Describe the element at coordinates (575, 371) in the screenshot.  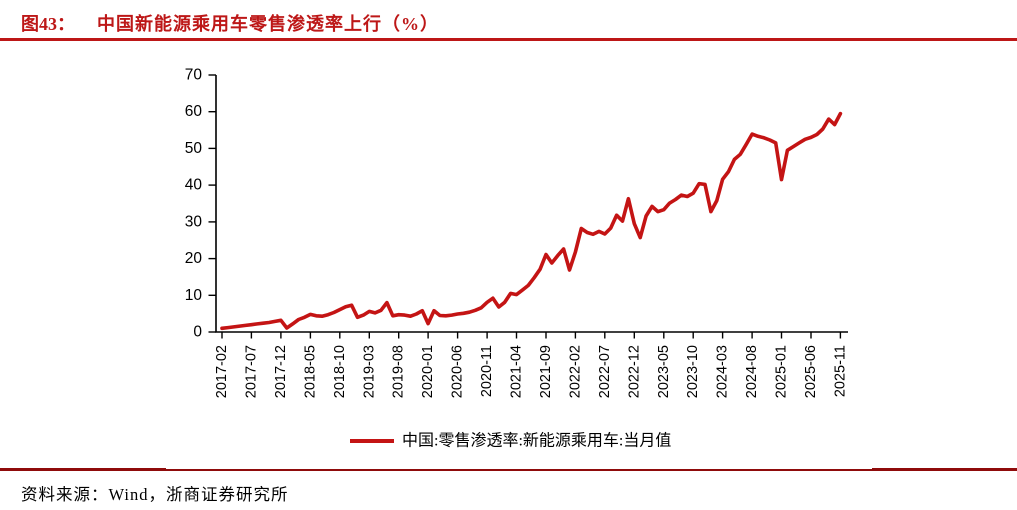
I see `x-tick-label: 2022-02` at that location.